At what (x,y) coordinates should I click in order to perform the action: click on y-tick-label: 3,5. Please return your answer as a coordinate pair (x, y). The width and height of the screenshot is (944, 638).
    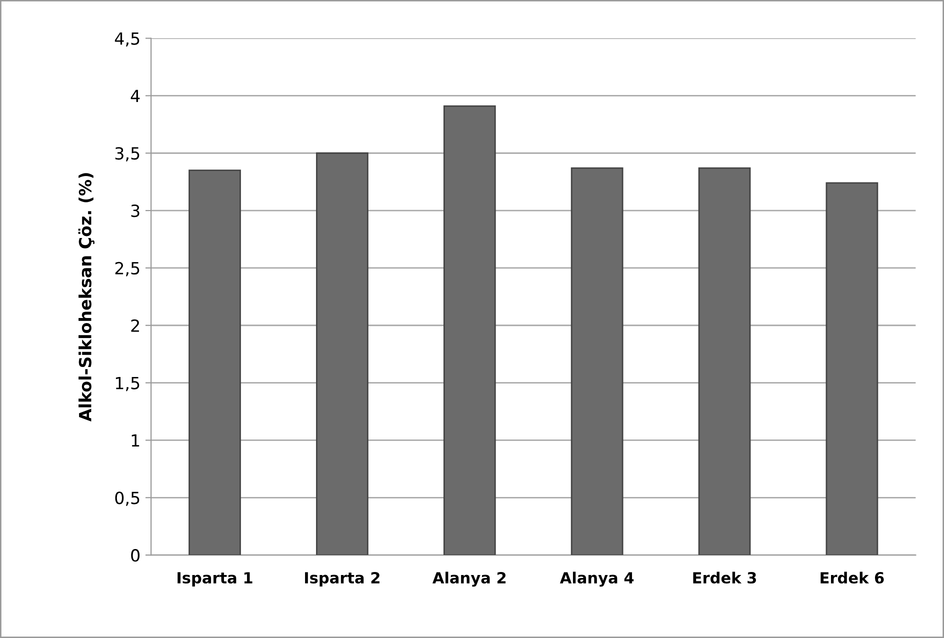
    Looking at the image, I should click on (127, 154).